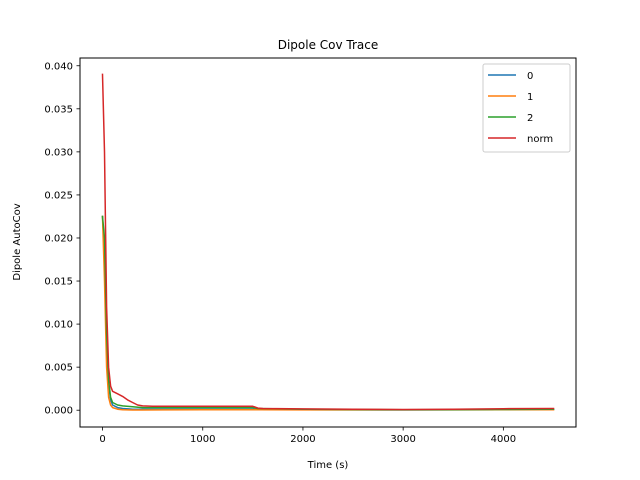  Describe the element at coordinates (540, 139) in the screenshot. I see `legend-label: norm` at that location.